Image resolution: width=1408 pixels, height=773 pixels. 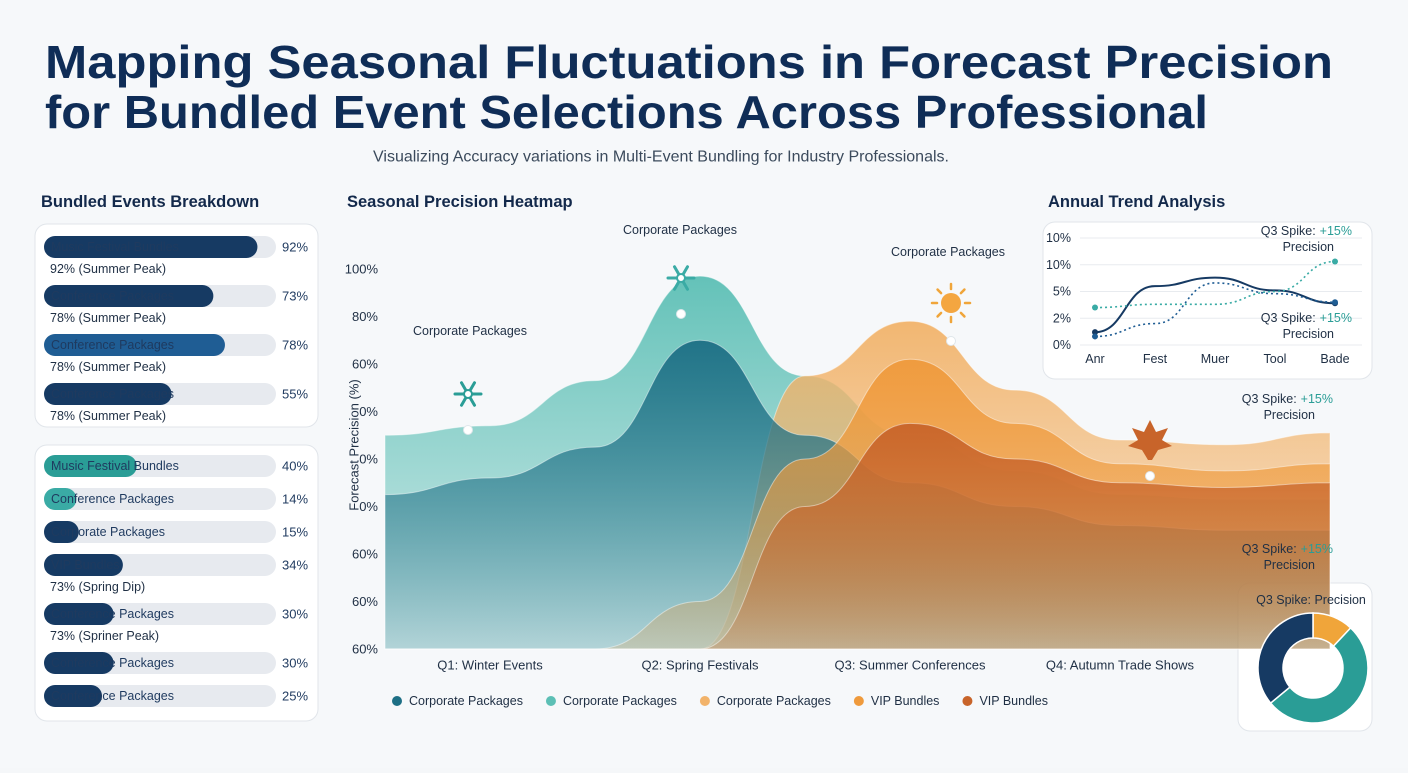 I want to click on value-label: 25%, so click(x=295, y=696).